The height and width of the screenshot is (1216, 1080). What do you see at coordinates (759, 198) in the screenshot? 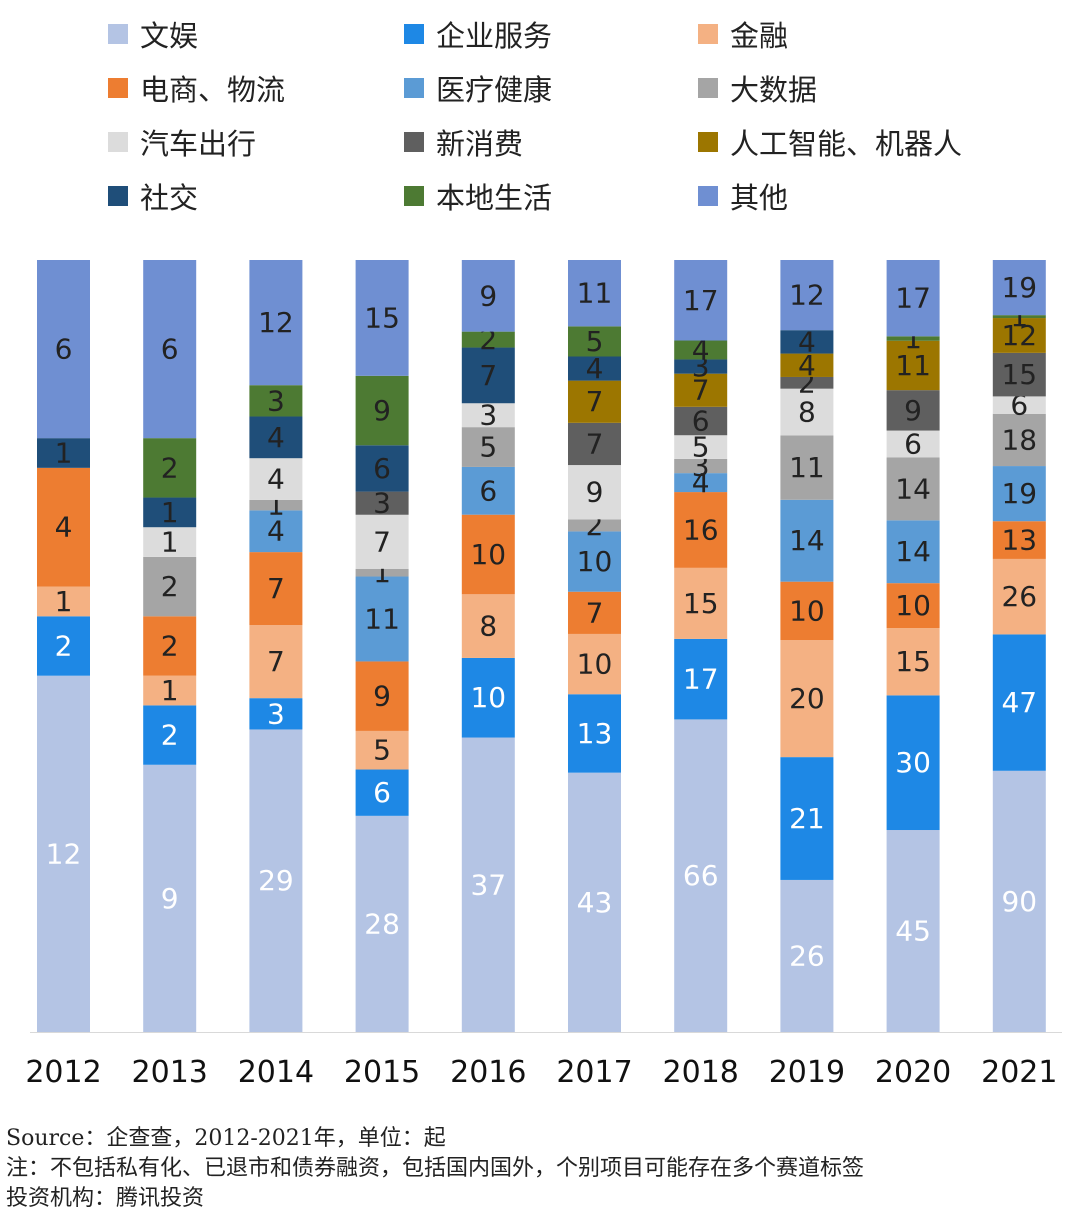
I see `legend-label: 其他` at bounding box center [759, 198].